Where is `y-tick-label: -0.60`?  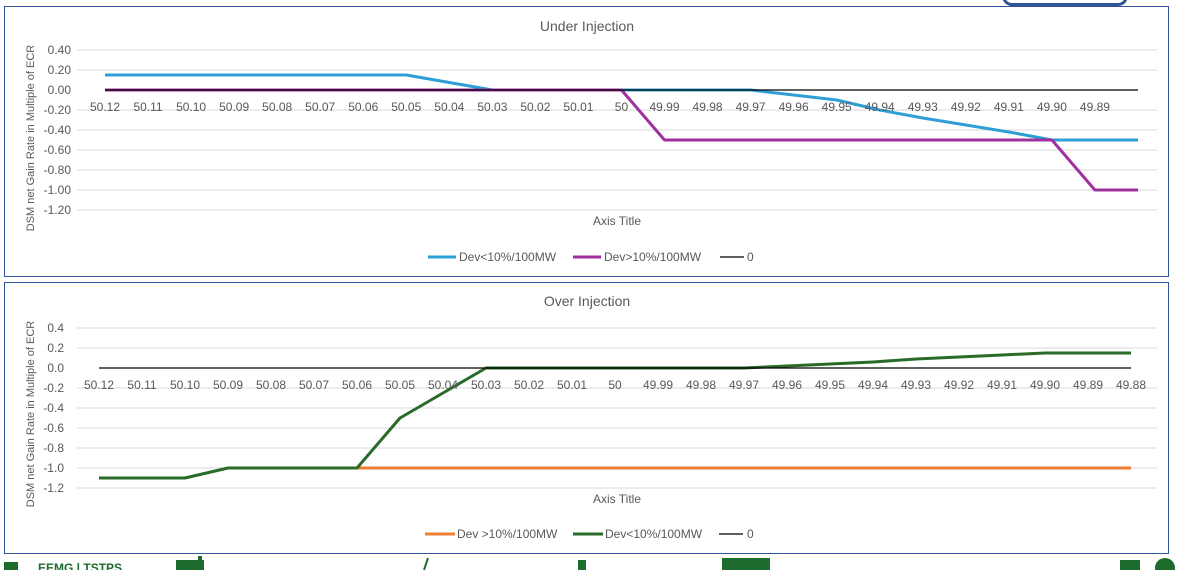
y-tick-label: -0.60 is located at coordinates (58, 150).